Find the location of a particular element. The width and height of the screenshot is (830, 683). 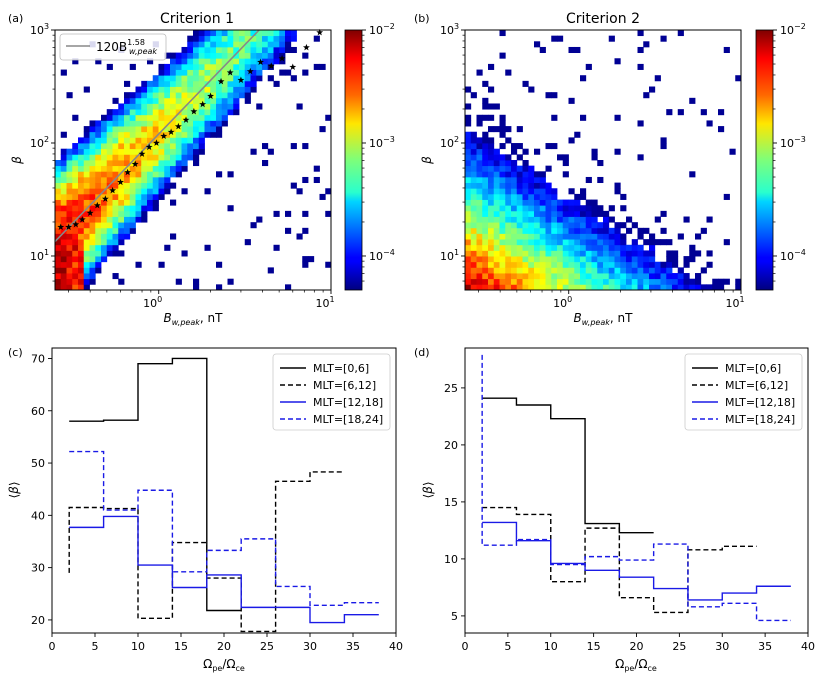

y-tick-label-d: 25 is located at coordinates (451, 388).